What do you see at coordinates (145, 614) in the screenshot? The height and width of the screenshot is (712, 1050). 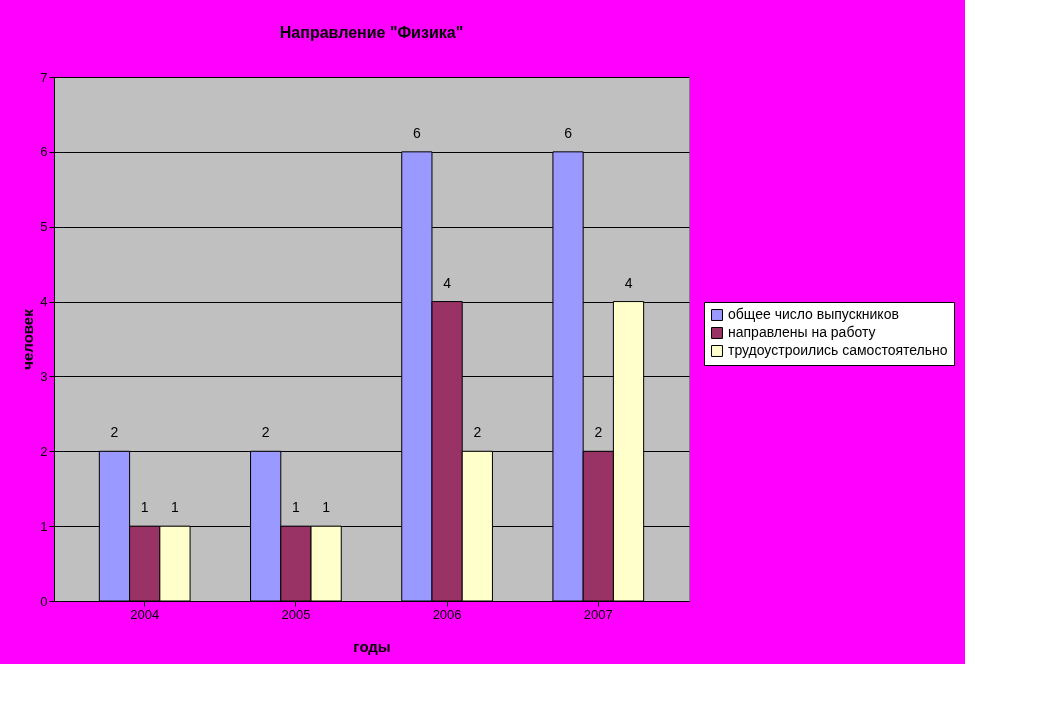 I see `x-tick-label: 2004` at bounding box center [145, 614].